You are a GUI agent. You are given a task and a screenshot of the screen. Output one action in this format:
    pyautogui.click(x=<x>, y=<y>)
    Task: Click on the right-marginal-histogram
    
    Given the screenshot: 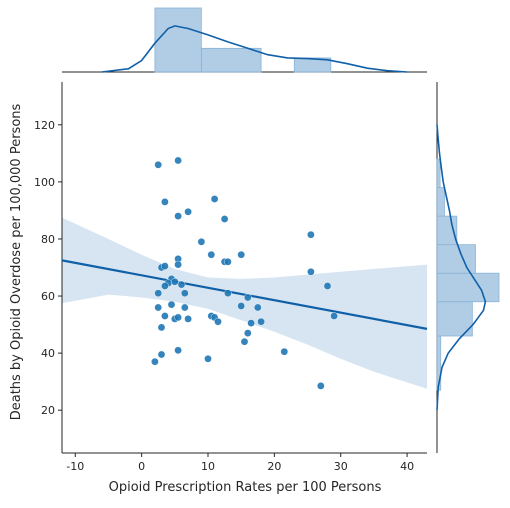 What is the action you would take?
    pyautogui.click(x=468, y=267)
    